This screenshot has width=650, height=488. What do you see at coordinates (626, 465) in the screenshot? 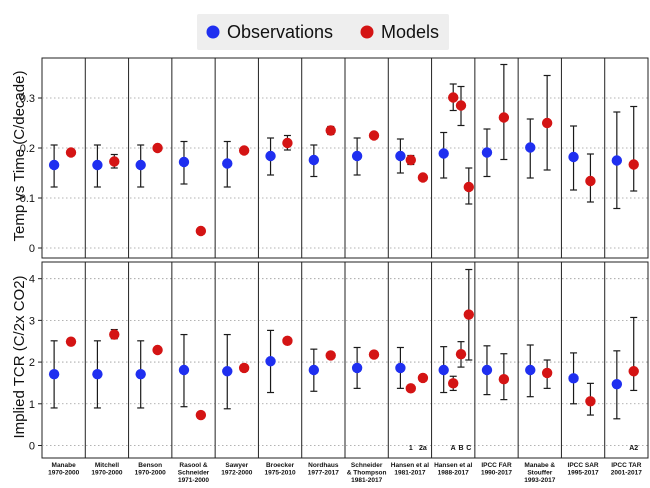
I see `column-label-14-line-1: IPCC TAR` at bounding box center [626, 465].